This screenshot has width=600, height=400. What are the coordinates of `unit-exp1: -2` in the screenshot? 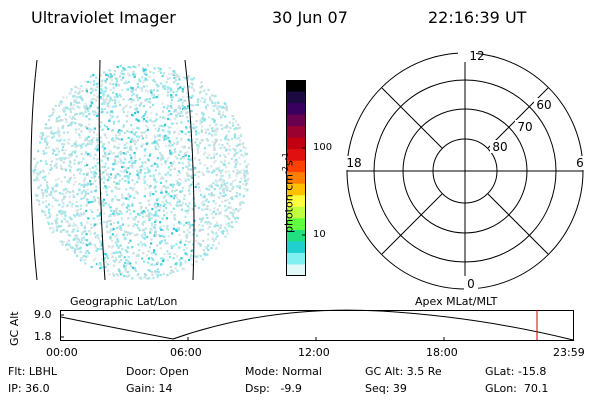 It's located at (285, 170).